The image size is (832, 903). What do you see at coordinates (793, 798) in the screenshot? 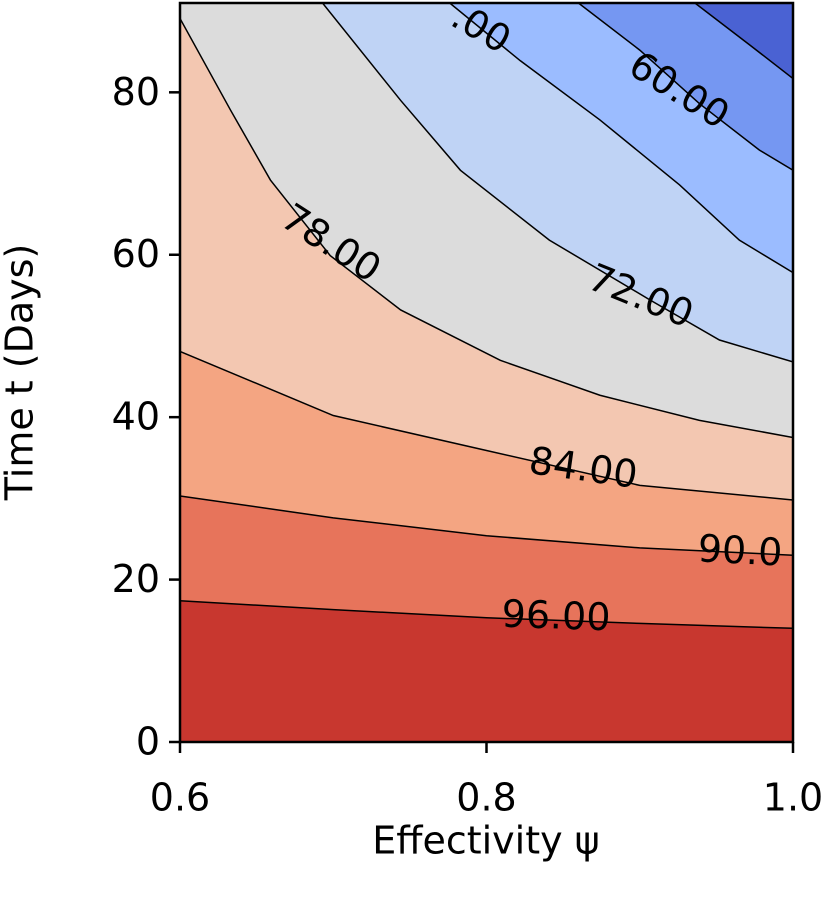
I see `x-tick-label: 1.0` at bounding box center [793, 798].